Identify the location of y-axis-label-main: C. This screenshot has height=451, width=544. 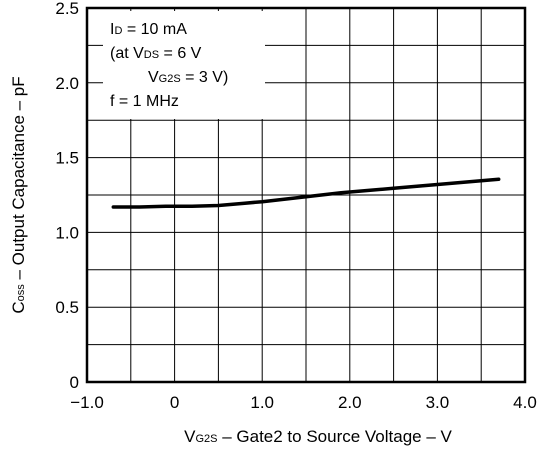
(18, 307).